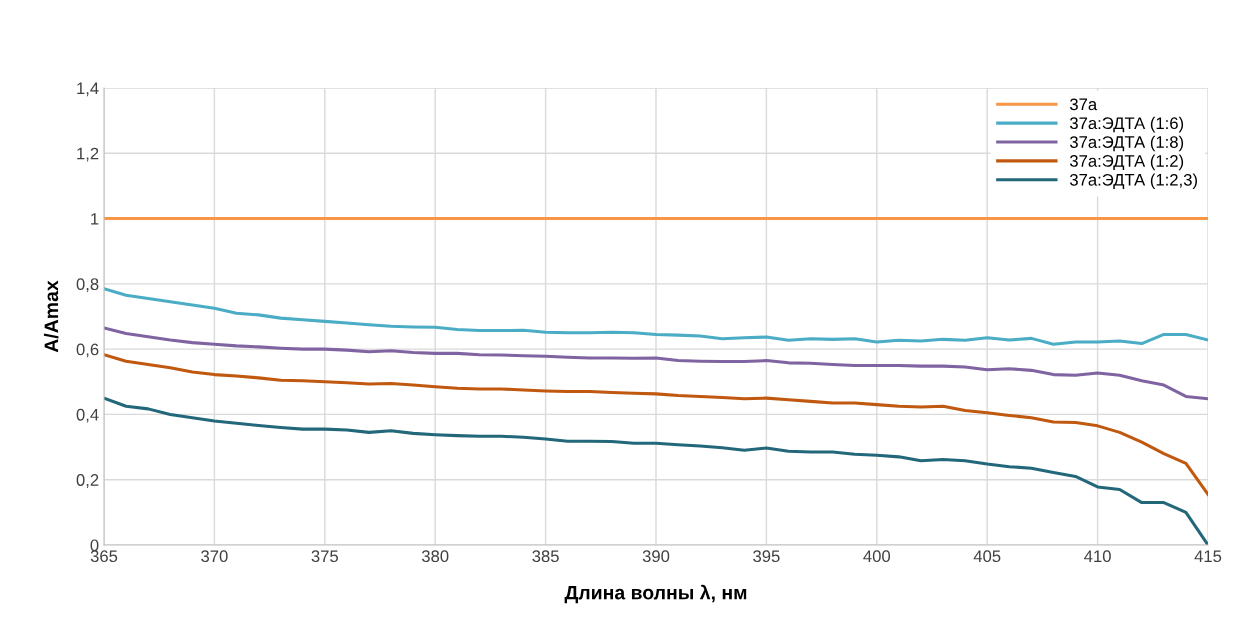 This screenshot has height=630, width=1233. Describe the element at coordinates (1126, 162) in the screenshot. I see `legend-label: 37a:ЭДТА (1:2)` at that location.